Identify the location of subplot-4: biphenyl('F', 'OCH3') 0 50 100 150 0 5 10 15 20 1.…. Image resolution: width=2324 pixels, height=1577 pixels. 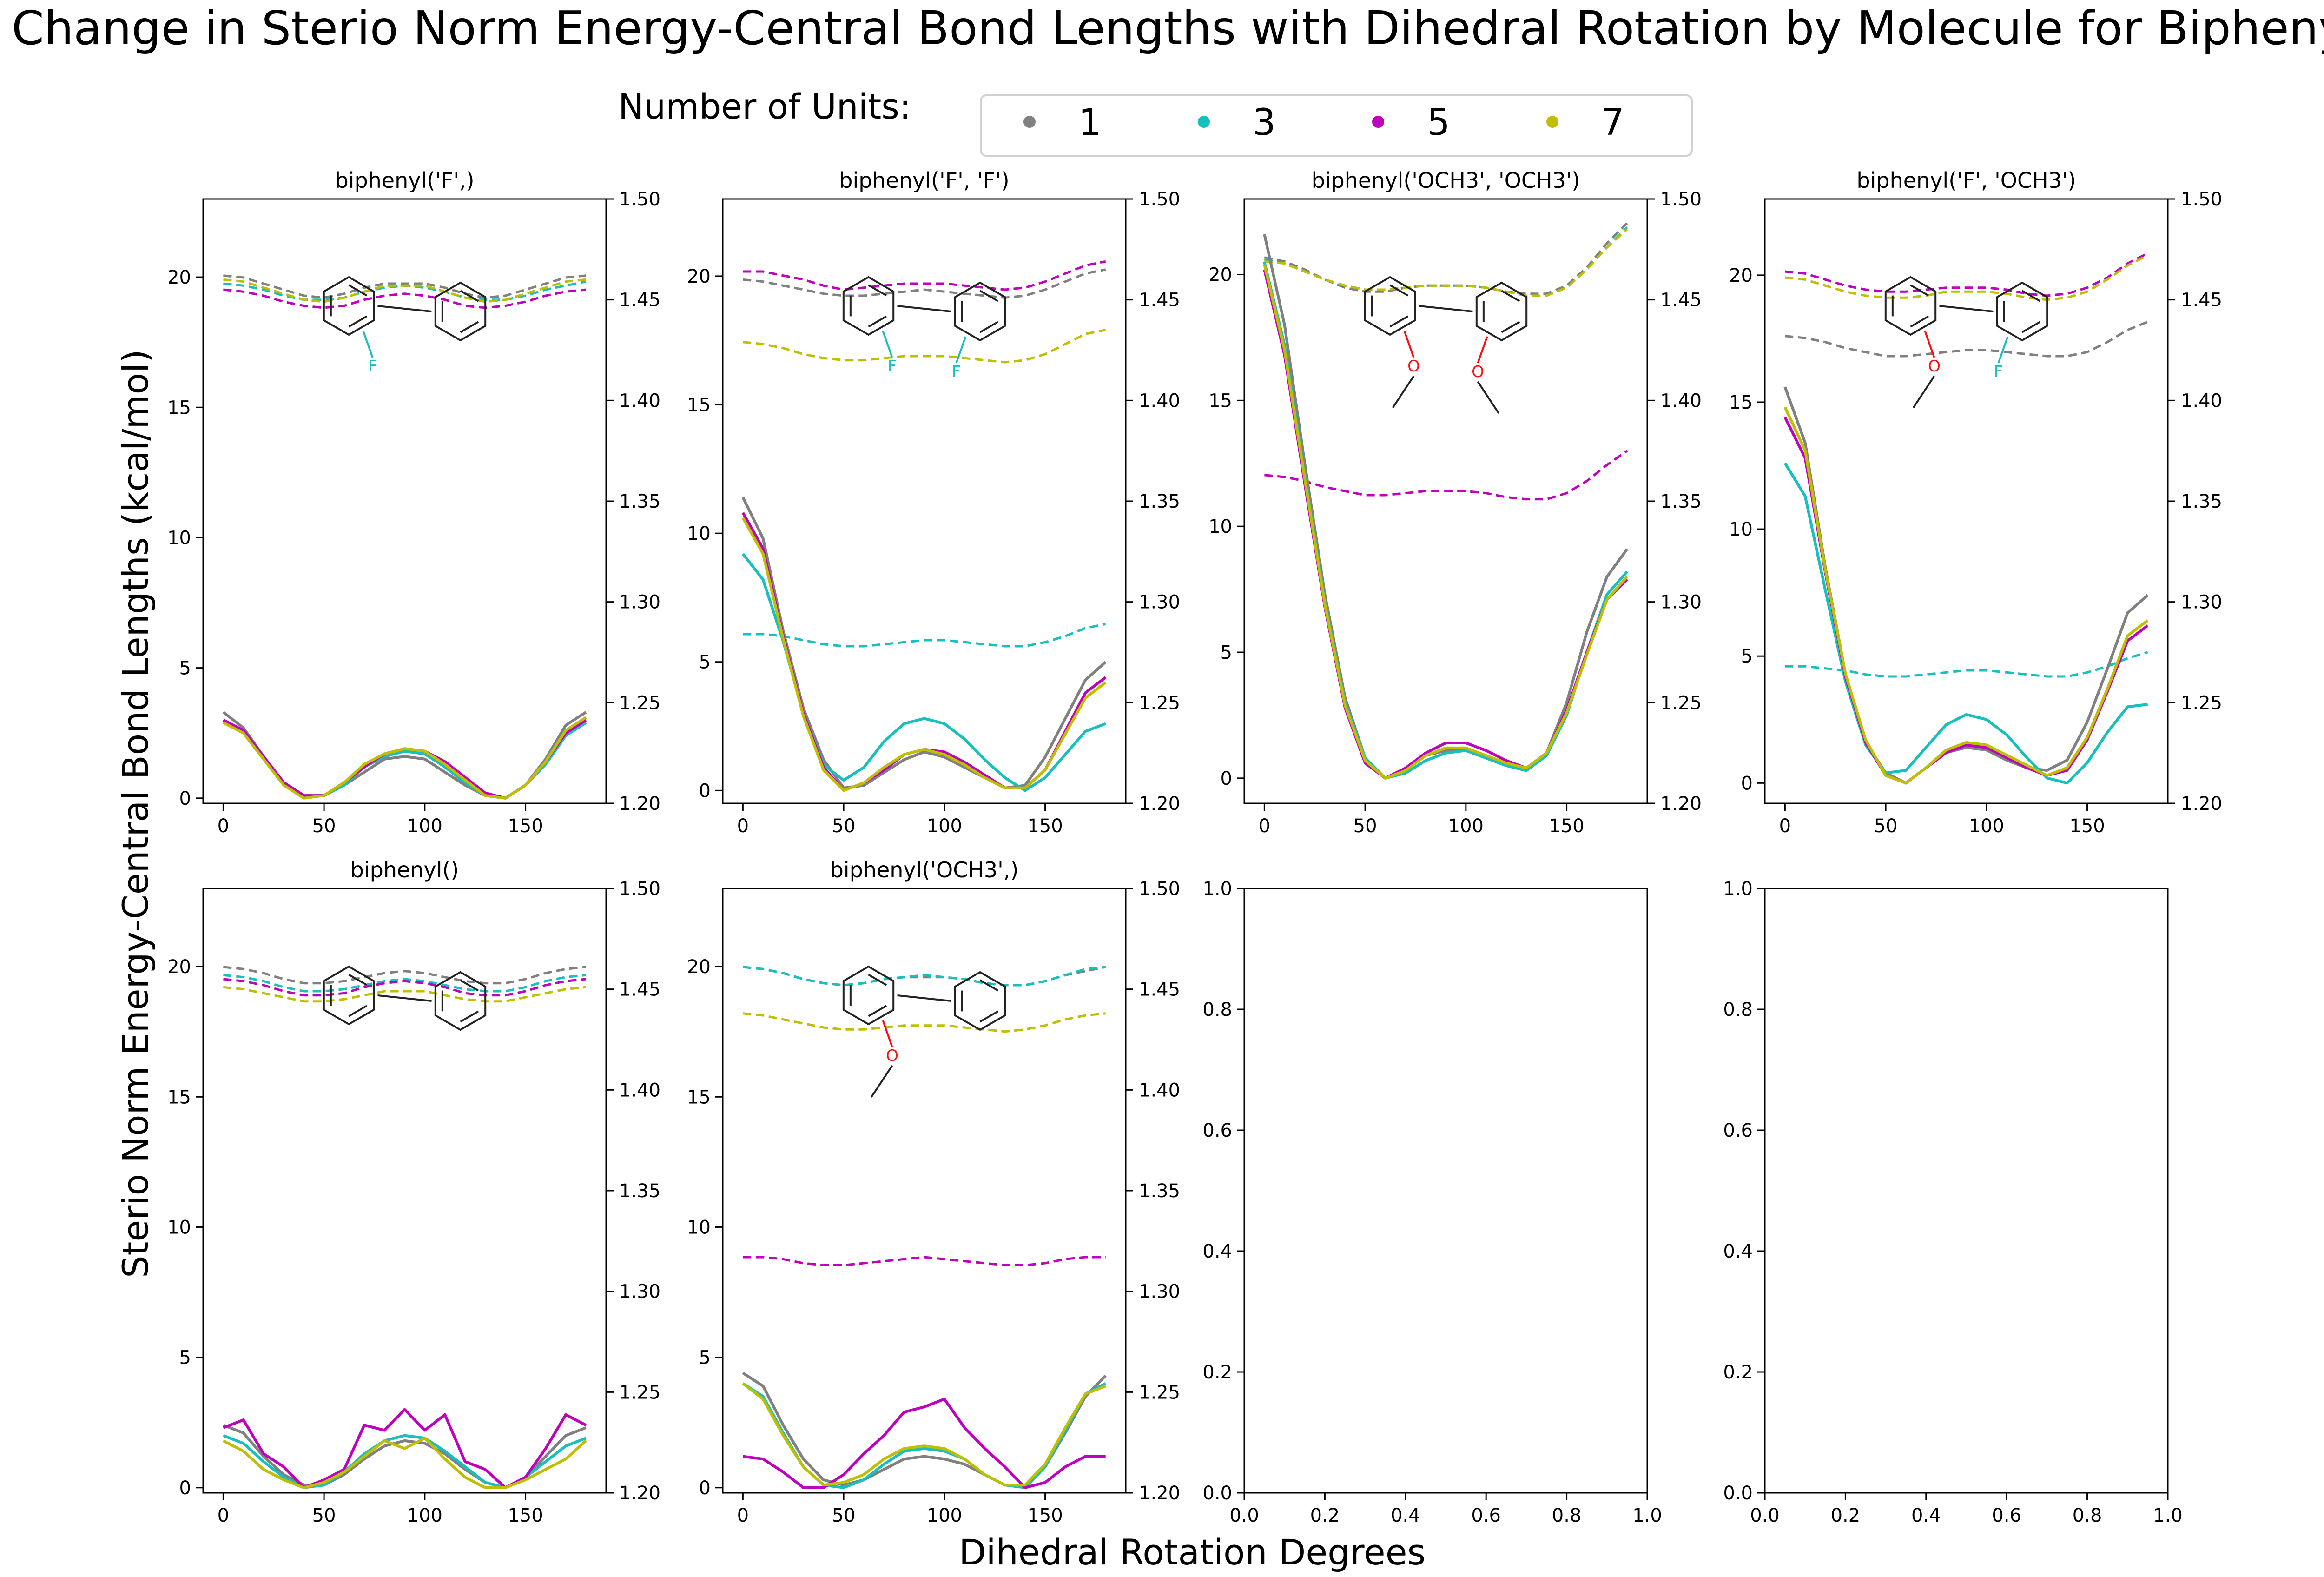
(1975, 502).